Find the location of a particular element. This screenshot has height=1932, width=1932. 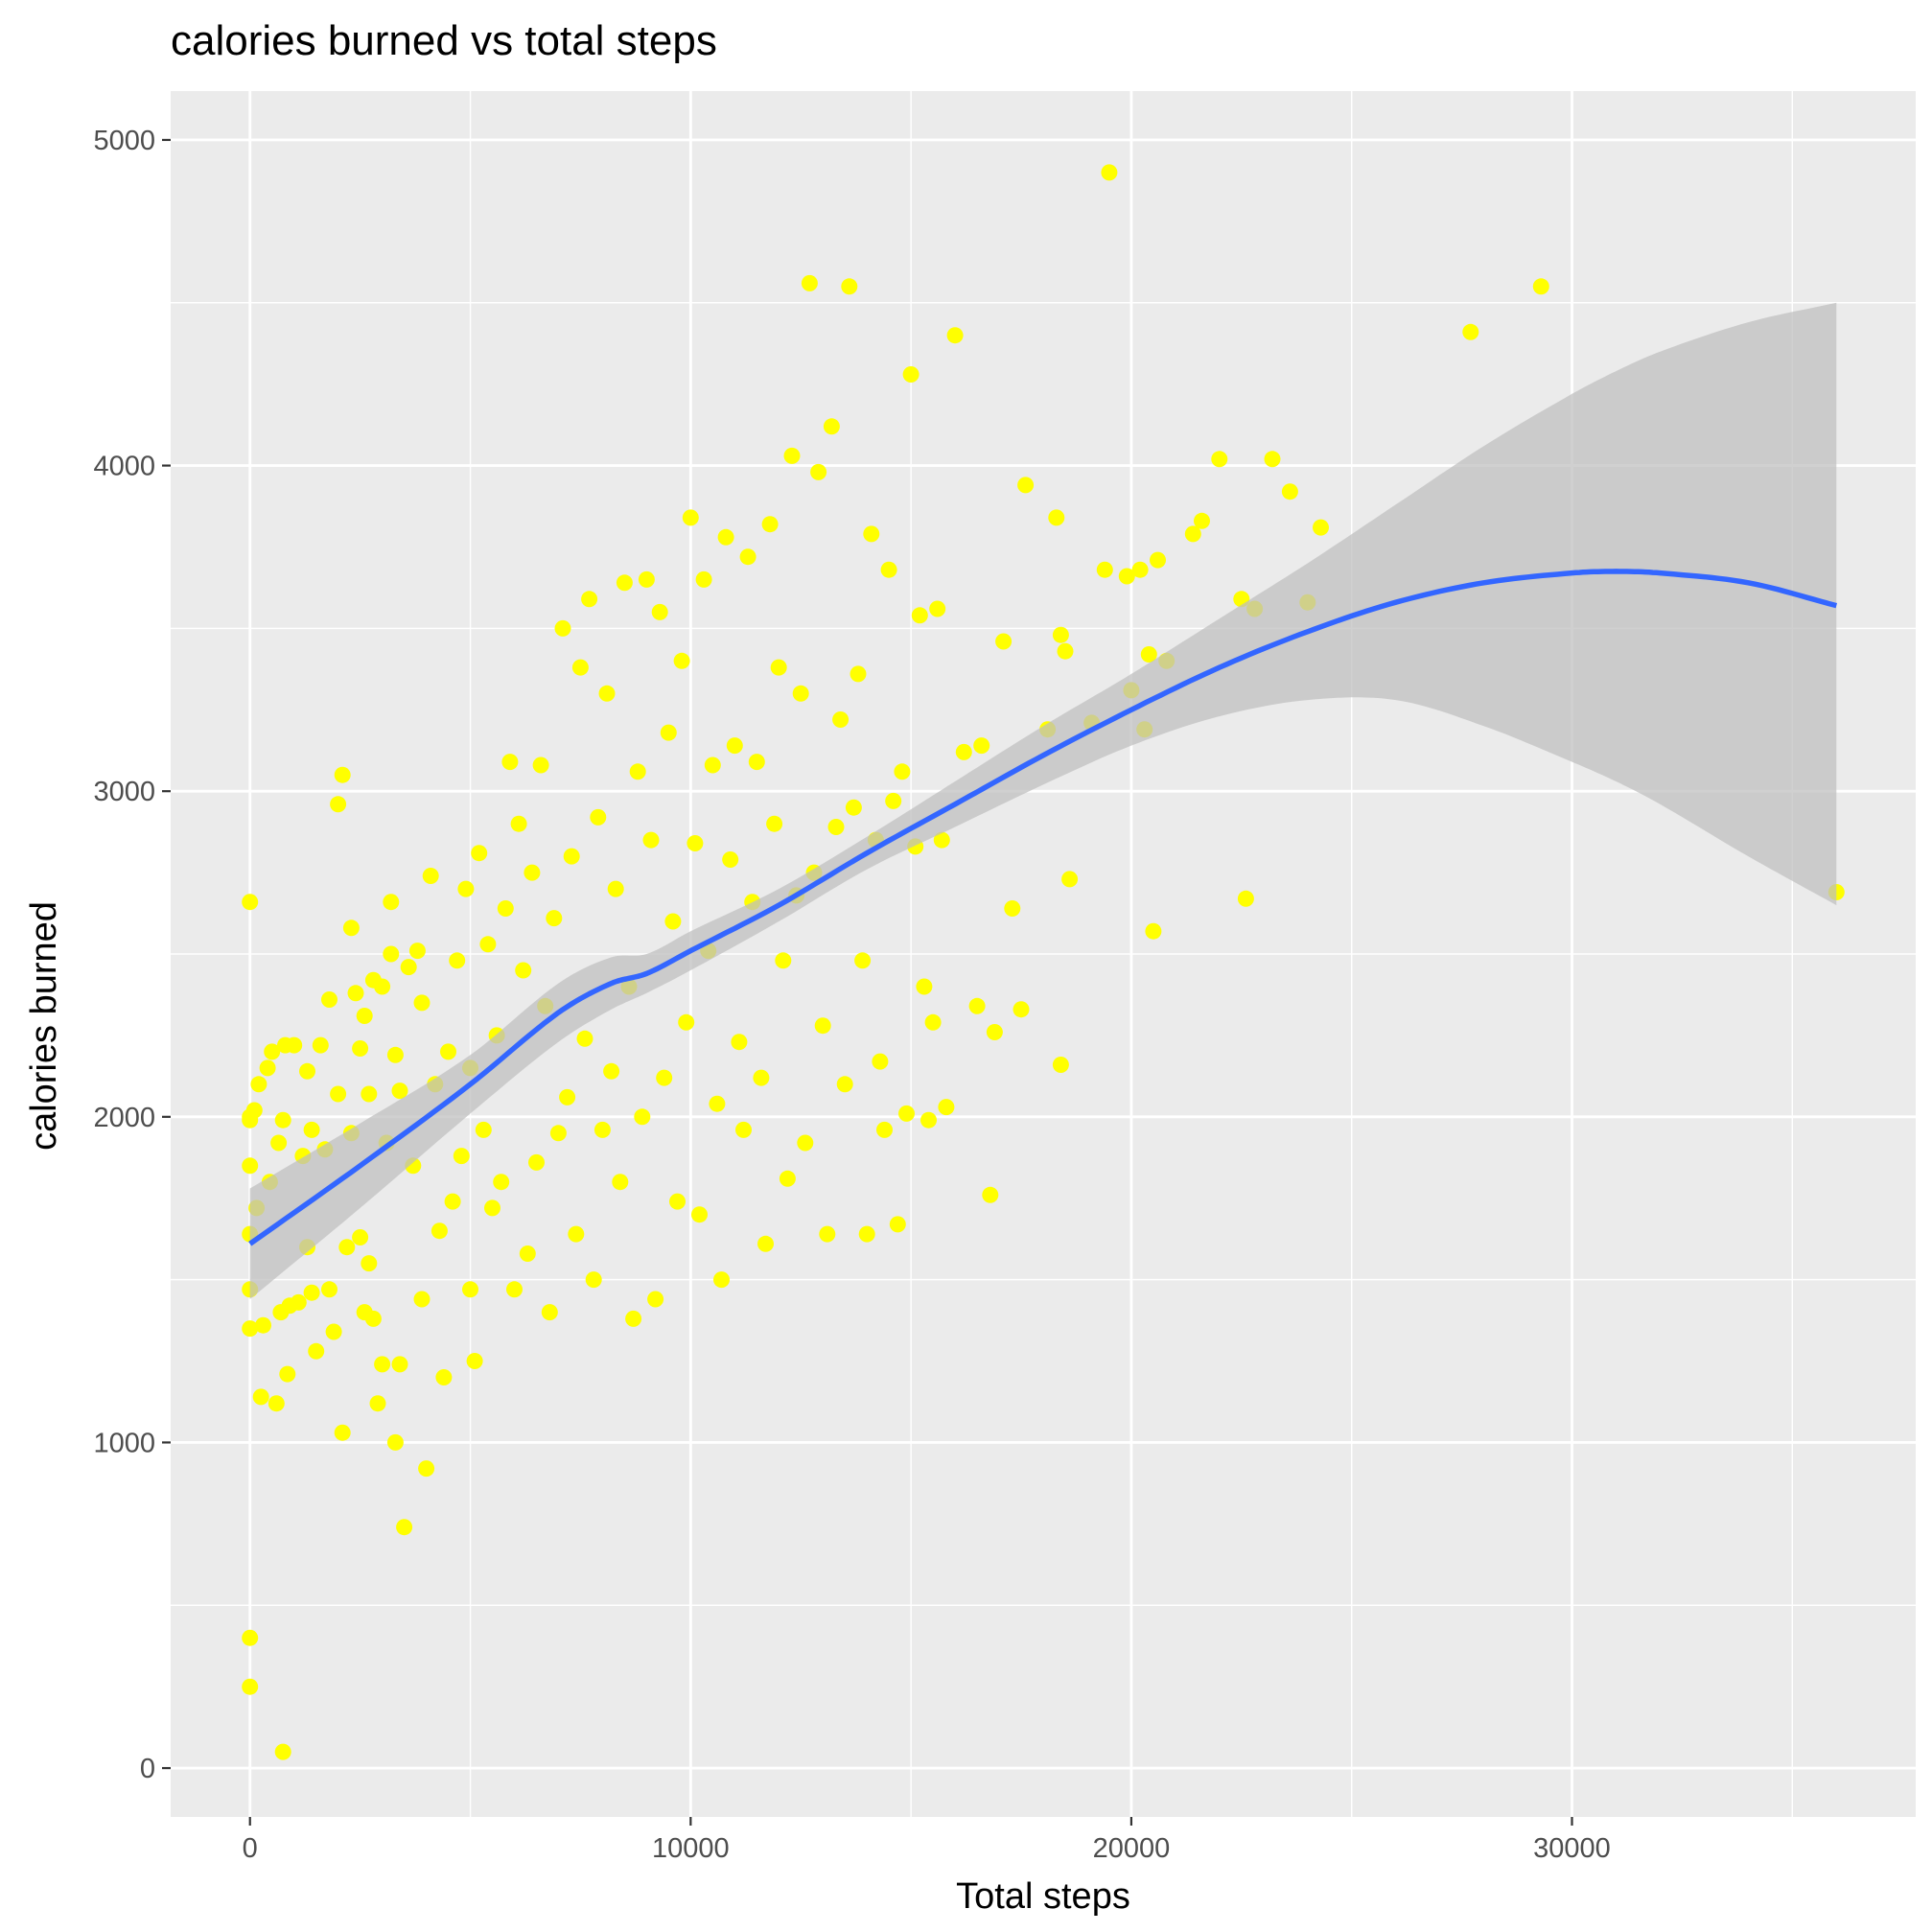

x-tick-label: 0 is located at coordinates (250, 1848).